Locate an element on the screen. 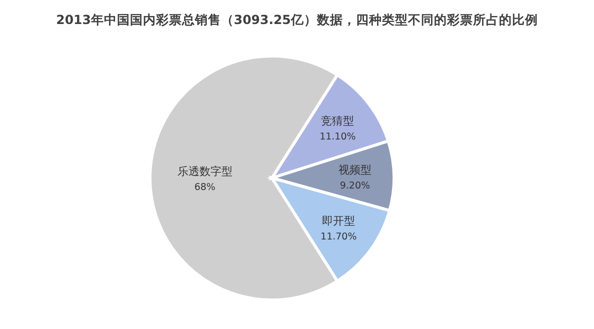 This screenshot has width=594, height=329. title: 2013年中国国内彩票总销售（3093.25亿）数据，四种类型不同的彩票所占的比例 is located at coordinates (297, 19).